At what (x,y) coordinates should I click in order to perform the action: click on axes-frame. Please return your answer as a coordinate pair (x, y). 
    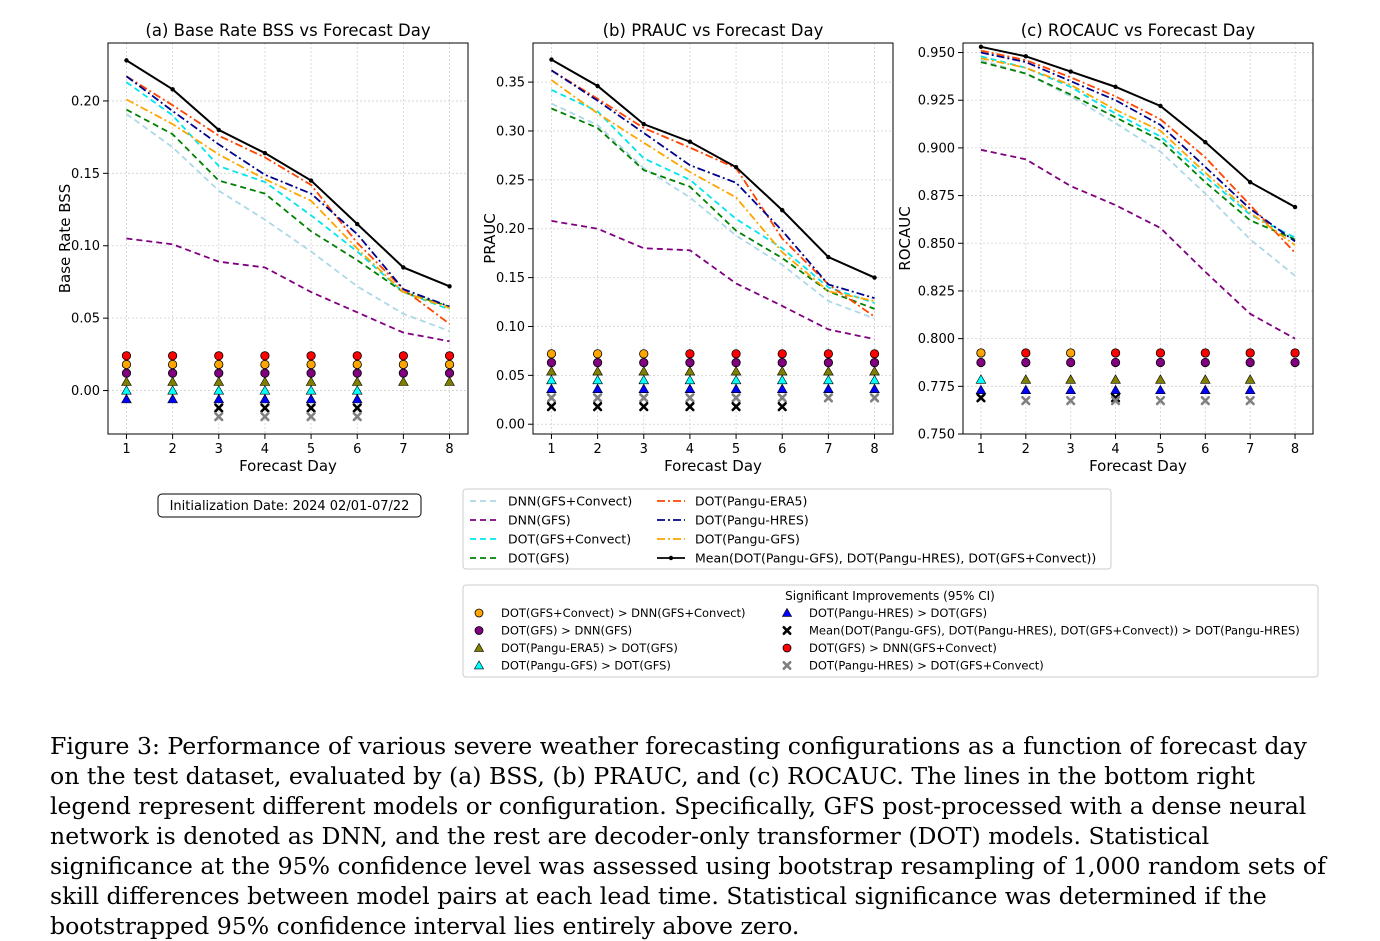
    Looking at the image, I should click on (713, 238).